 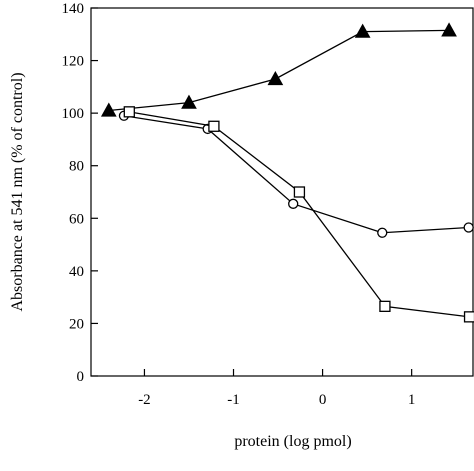 I want to click on y-tick-label: 60, so click(x=76, y=219).